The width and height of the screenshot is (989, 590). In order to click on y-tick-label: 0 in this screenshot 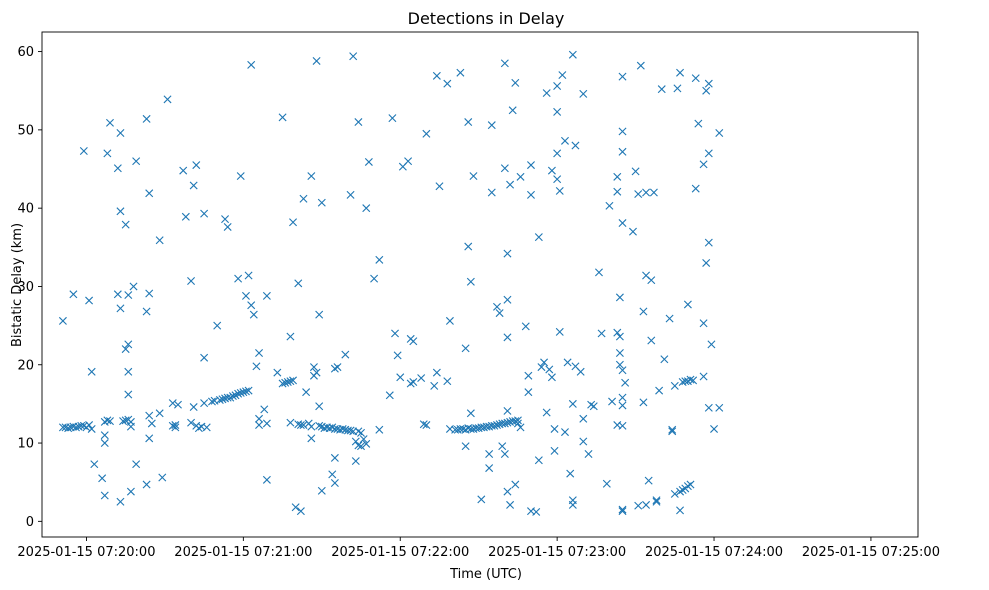, I will do `click(30, 522)`.